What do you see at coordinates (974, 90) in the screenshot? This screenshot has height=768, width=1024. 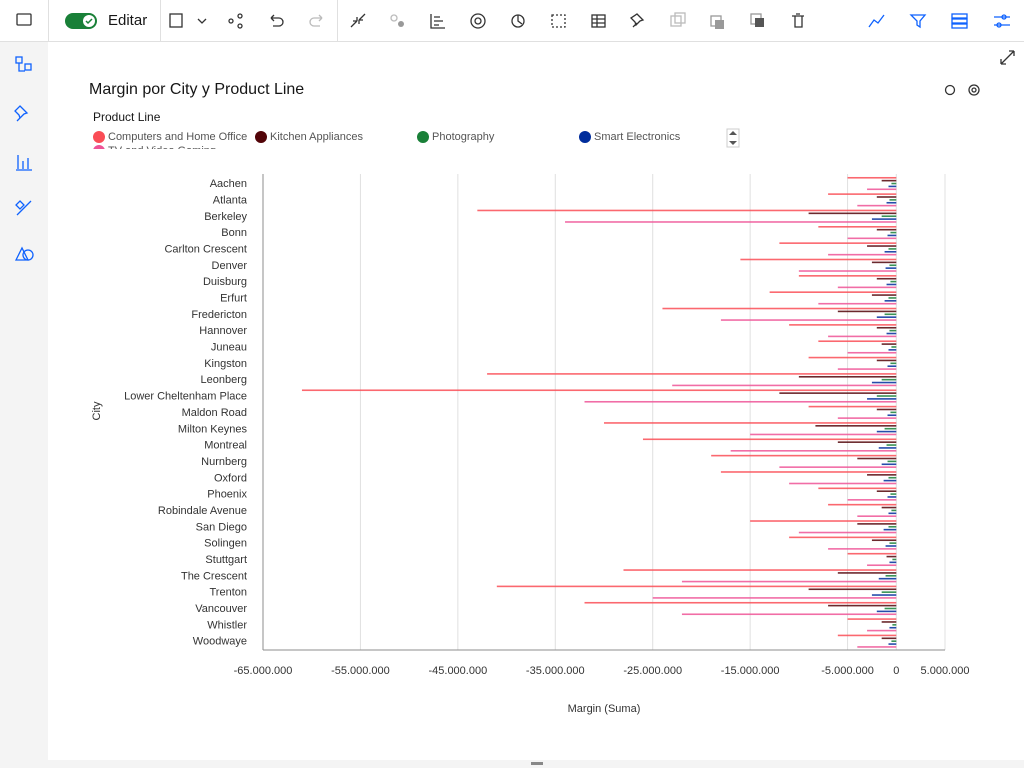 I see `settings-icon` at bounding box center [974, 90].